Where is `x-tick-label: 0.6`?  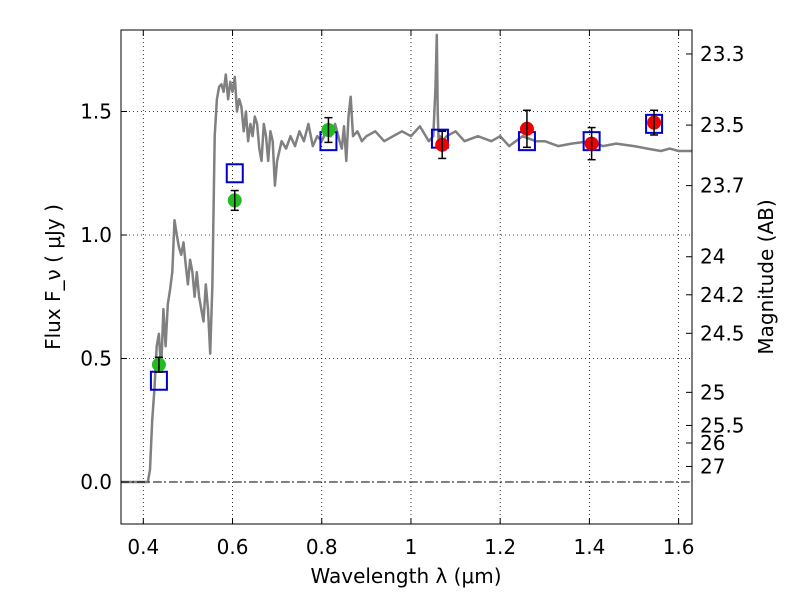
x-tick-label: 0.6 is located at coordinates (233, 547).